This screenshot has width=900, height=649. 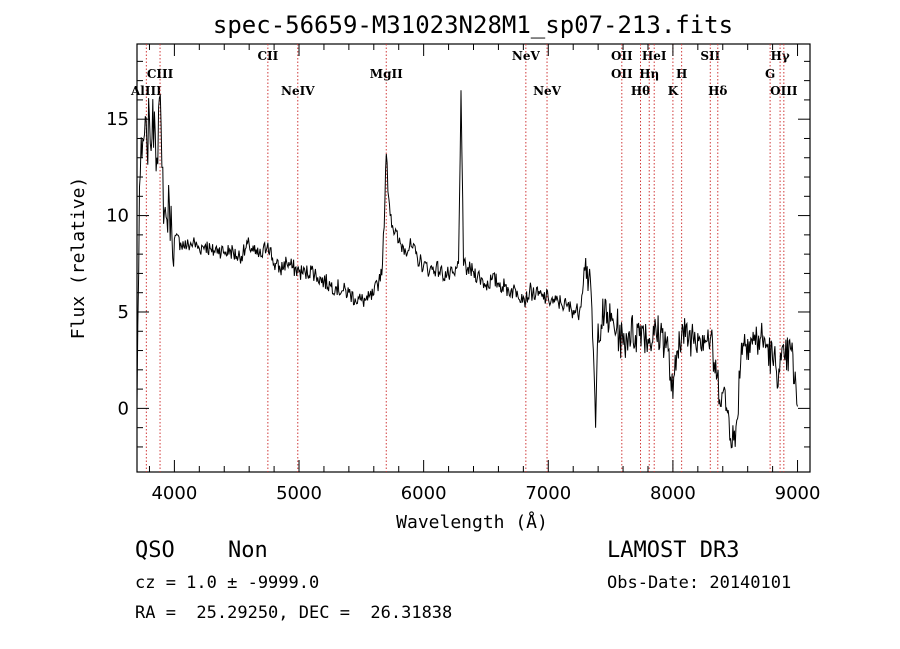 I want to click on x-tick-label: 4000, so click(x=174, y=493).